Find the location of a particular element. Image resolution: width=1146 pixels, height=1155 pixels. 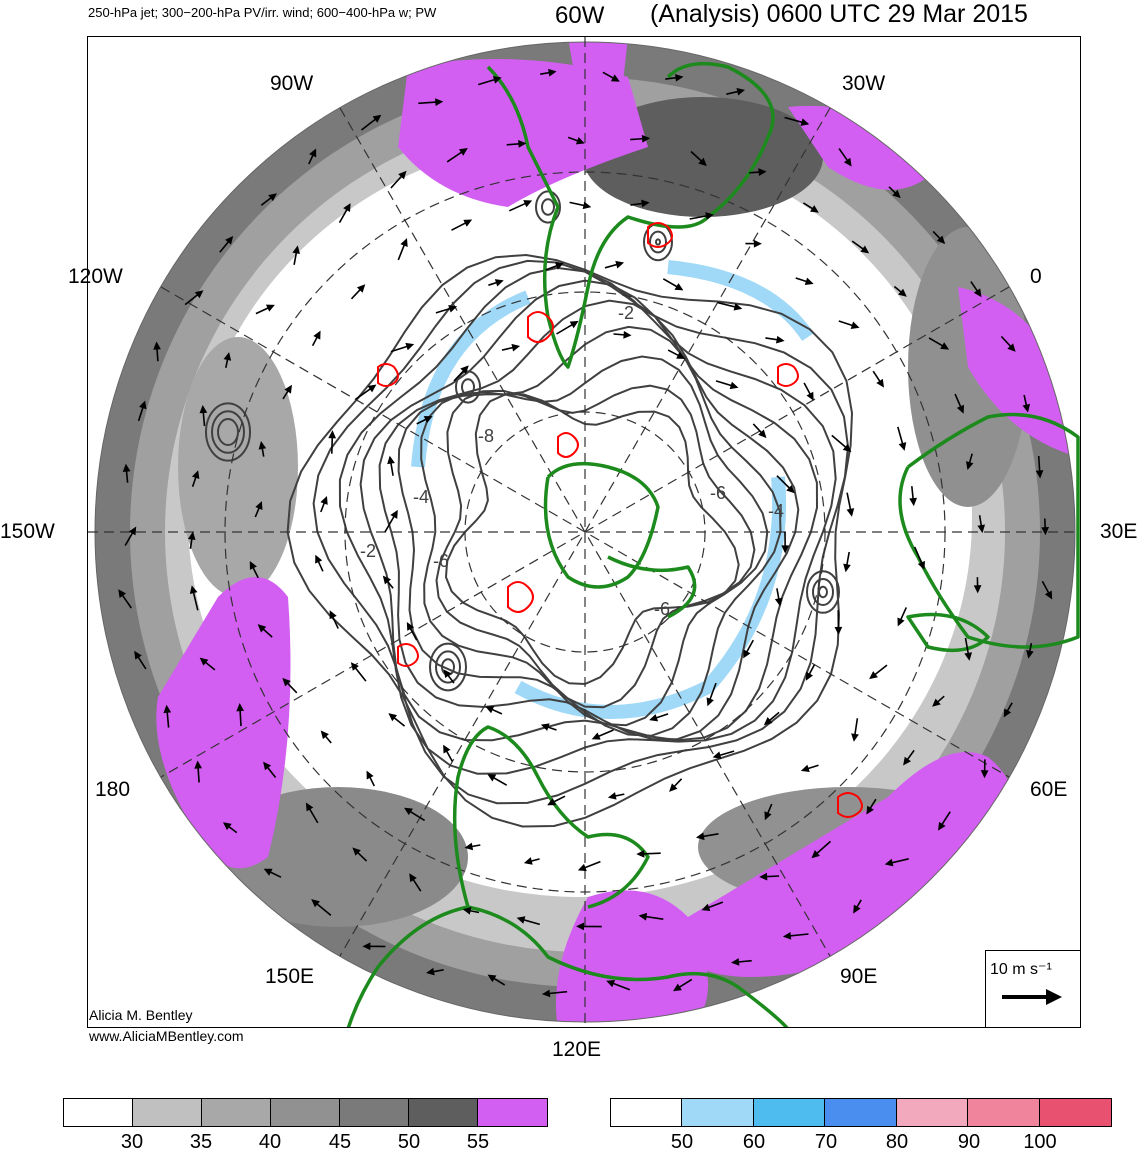

top-meridian-label: 60W is located at coordinates (580, 15).